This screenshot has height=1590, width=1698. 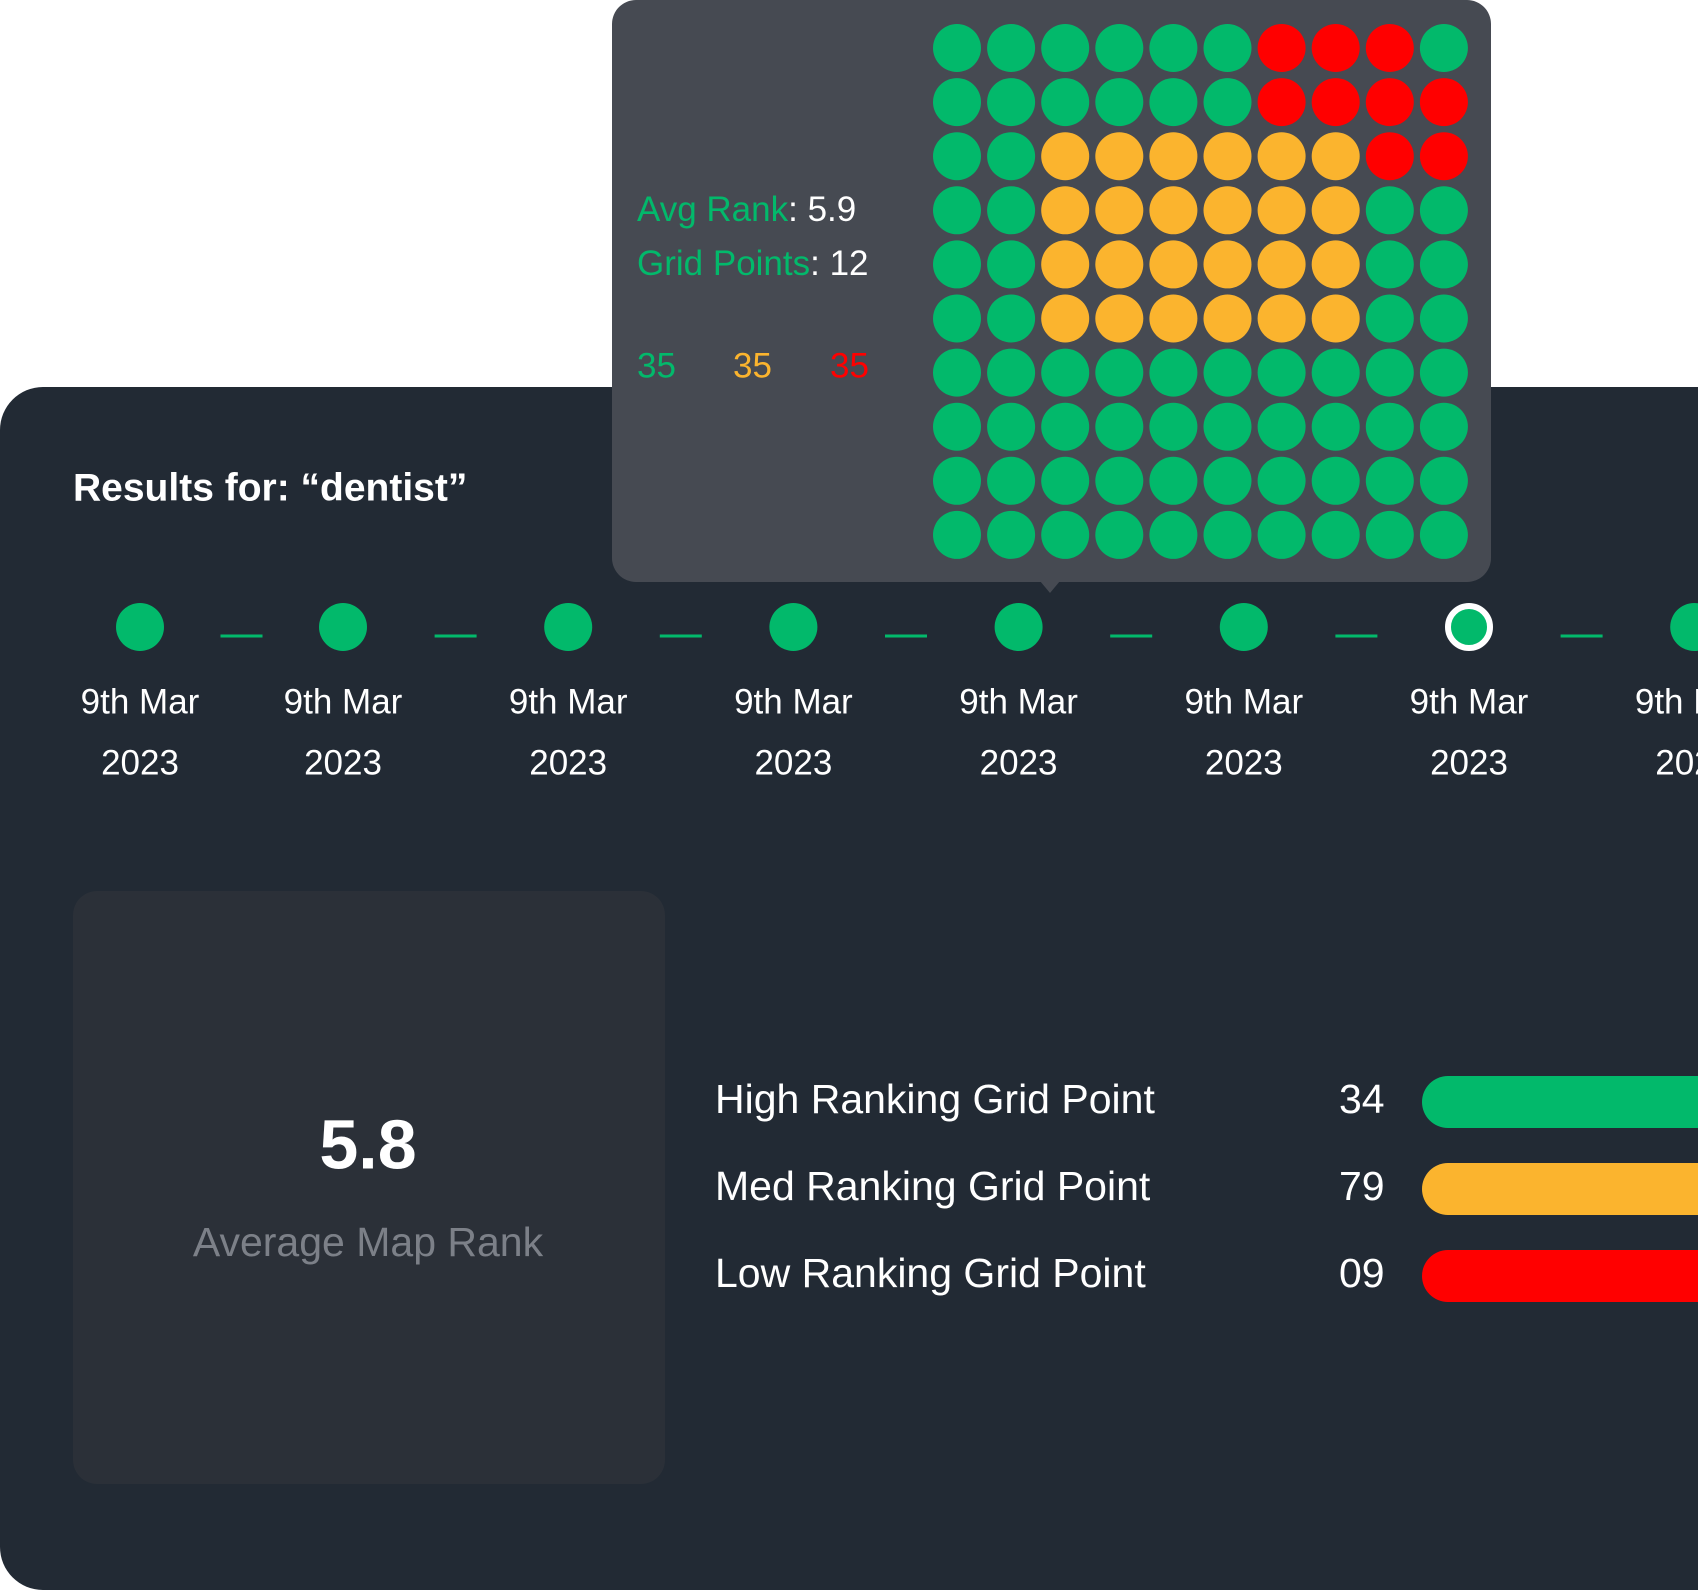 I want to click on avg-rank: Avg Rank: 5.9, so click(x=746, y=209).